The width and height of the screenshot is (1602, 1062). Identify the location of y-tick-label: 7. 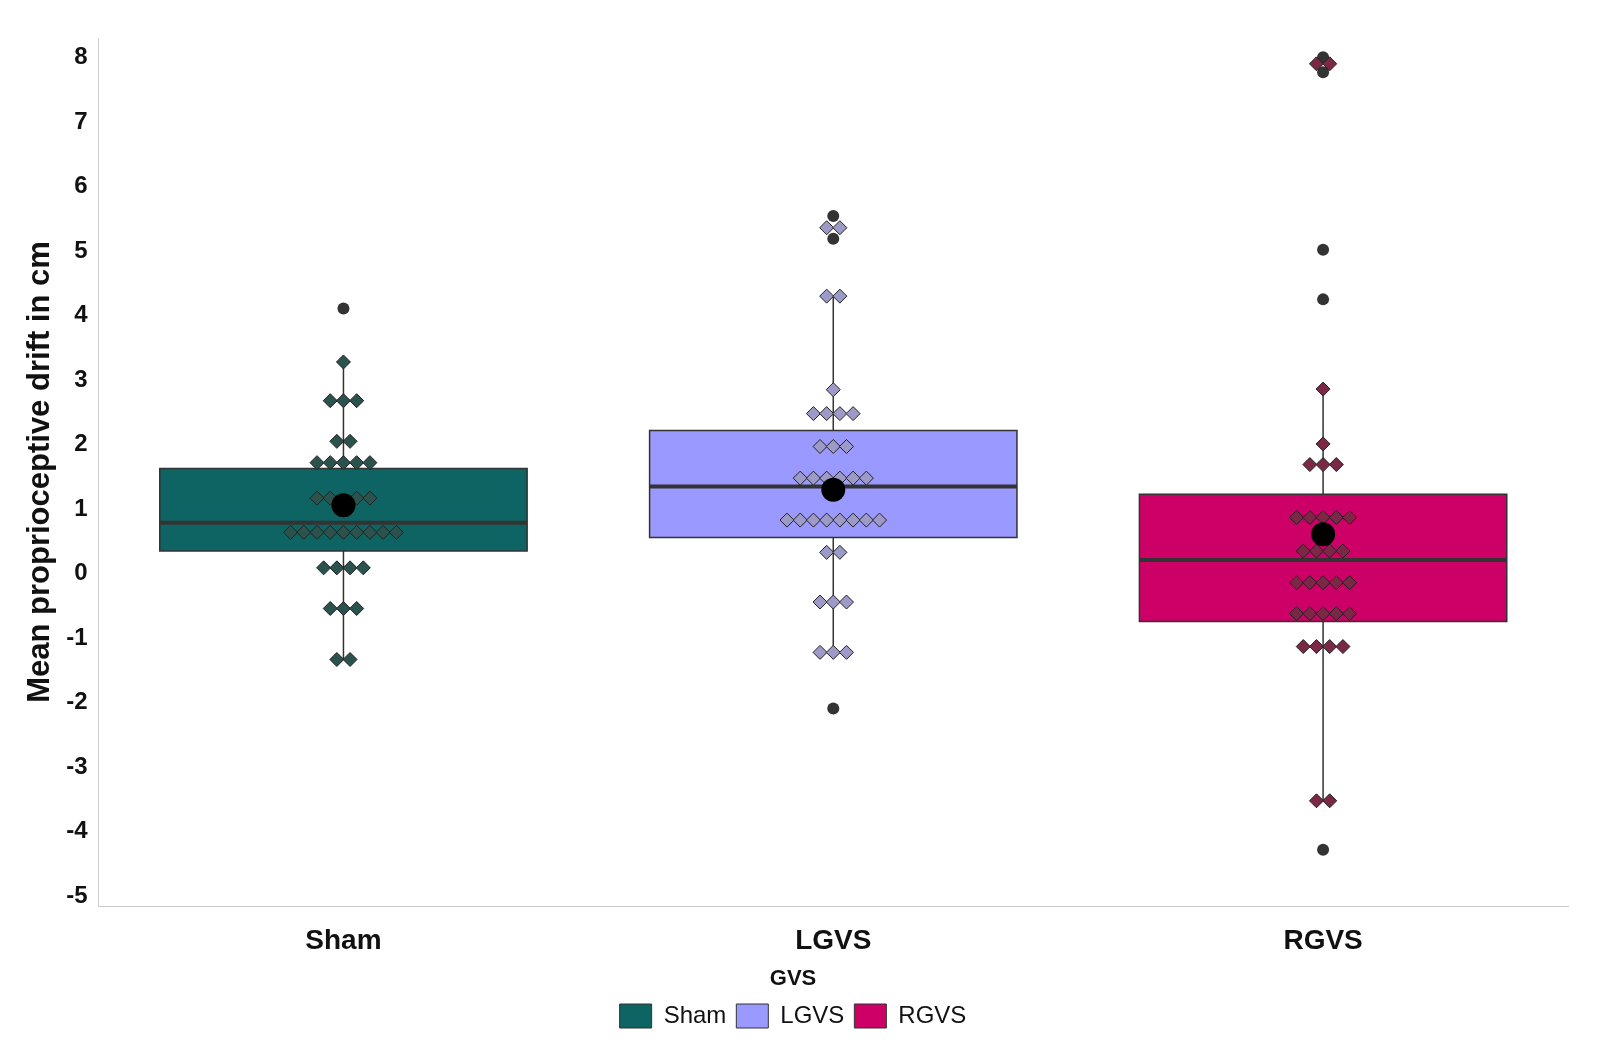
(81, 120).